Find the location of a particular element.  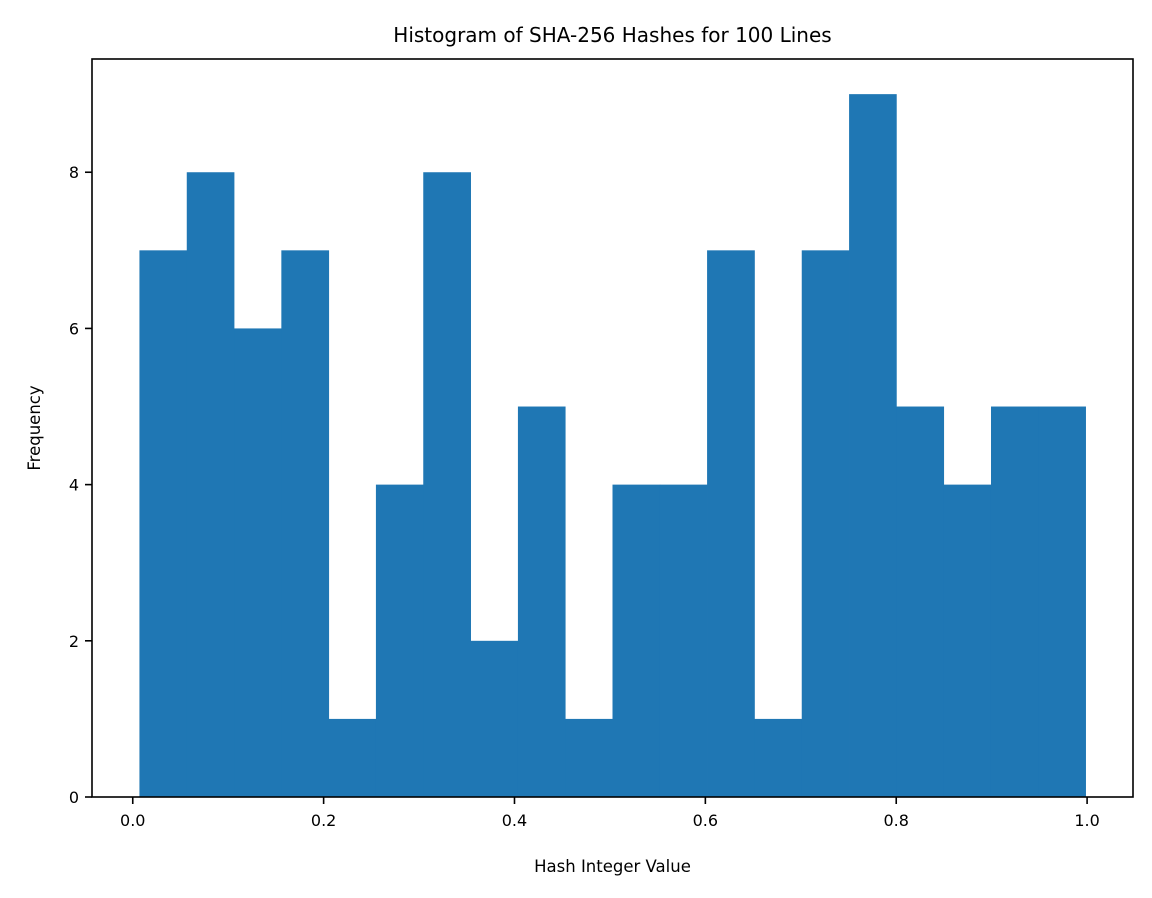

x-axis-ticks: 0.0 0.2 0.4 0.6 0.8 1.0 is located at coordinates (610, 813).